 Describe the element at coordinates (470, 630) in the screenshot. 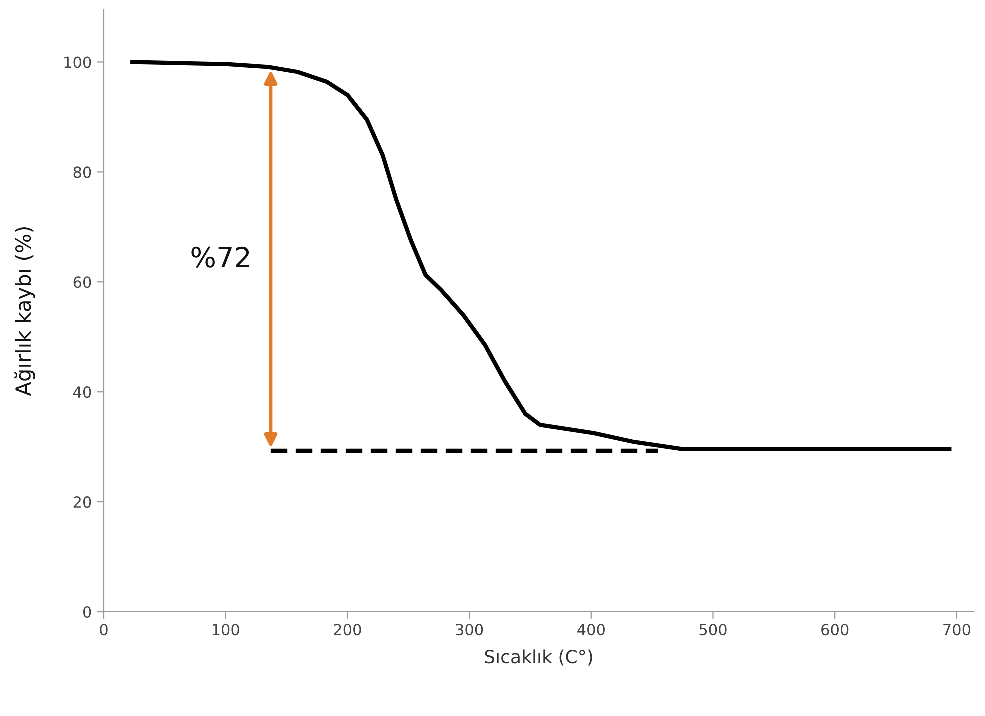

I see `x-tick-label: 300` at that location.